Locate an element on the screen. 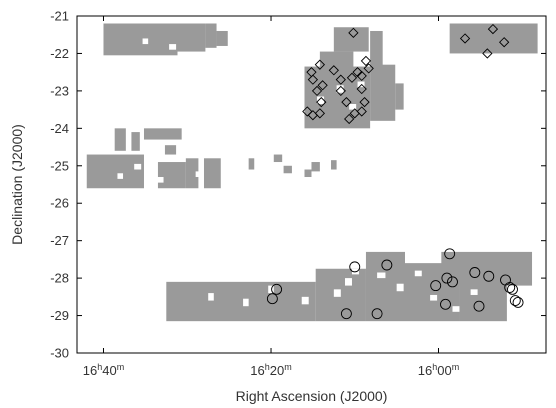 This screenshot has width=556, height=408. y-tick-label: -30 is located at coordinates (59, 353).